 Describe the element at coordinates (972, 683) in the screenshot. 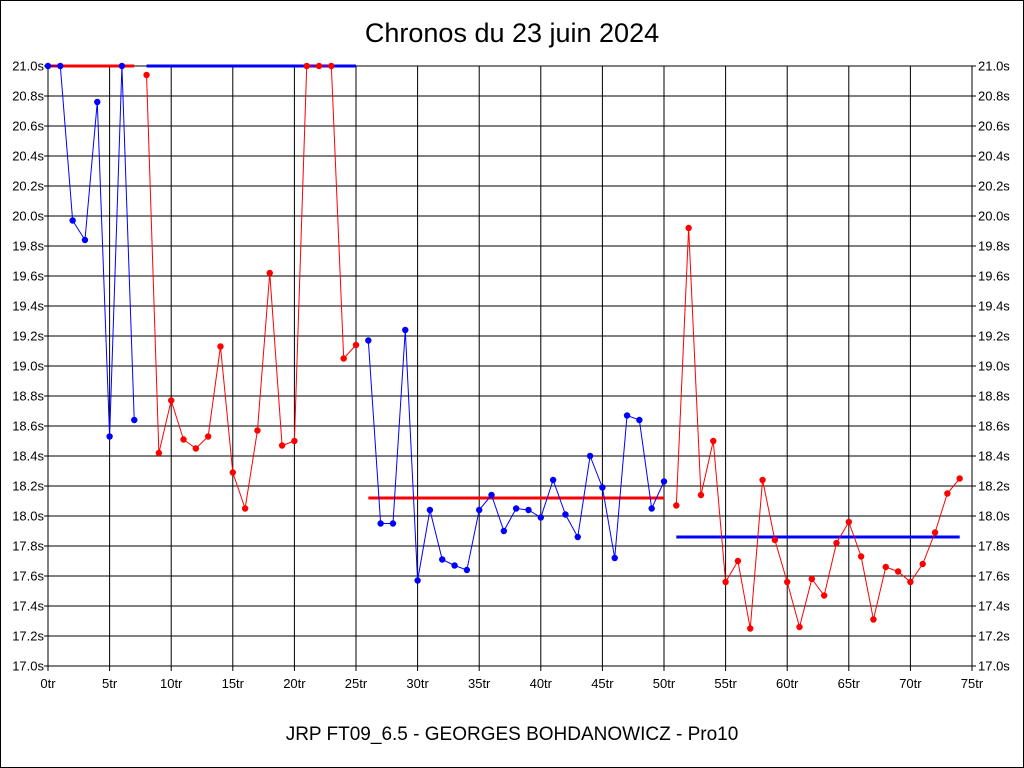

I see `x-tick-label: 75tr` at that location.